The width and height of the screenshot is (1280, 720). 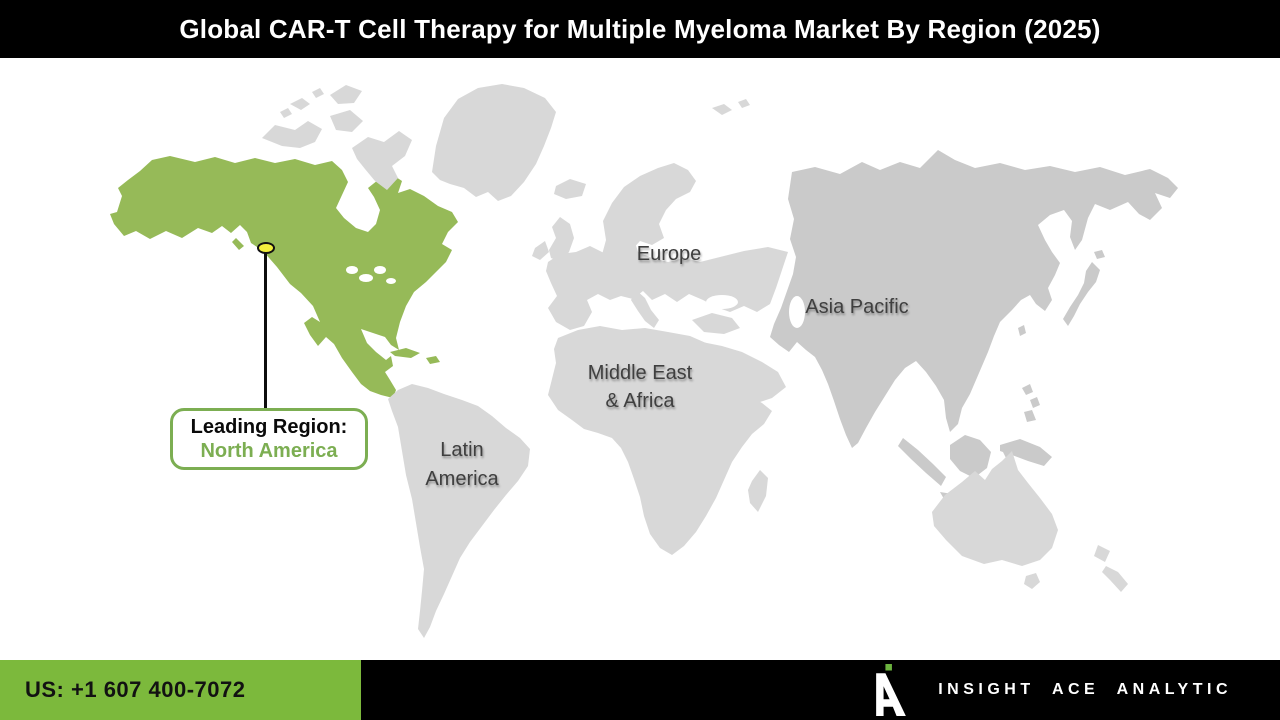 What do you see at coordinates (1026, 452) in the screenshot?
I see `new-guinea` at bounding box center [1026, 452].